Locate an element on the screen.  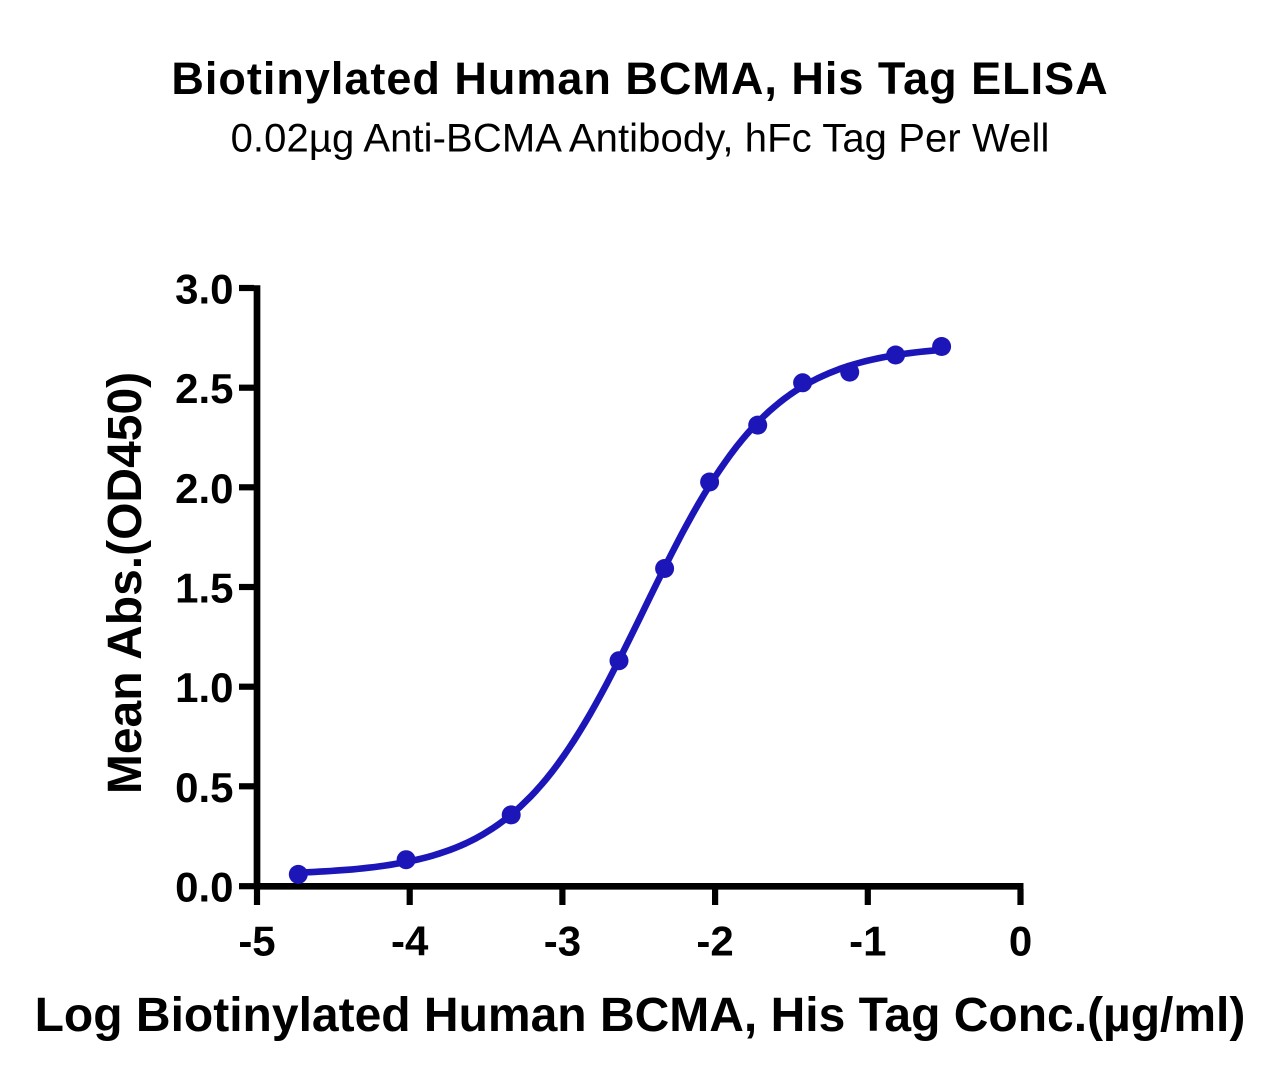
svg-text: 2.5 is located at coordinates (204, 388).